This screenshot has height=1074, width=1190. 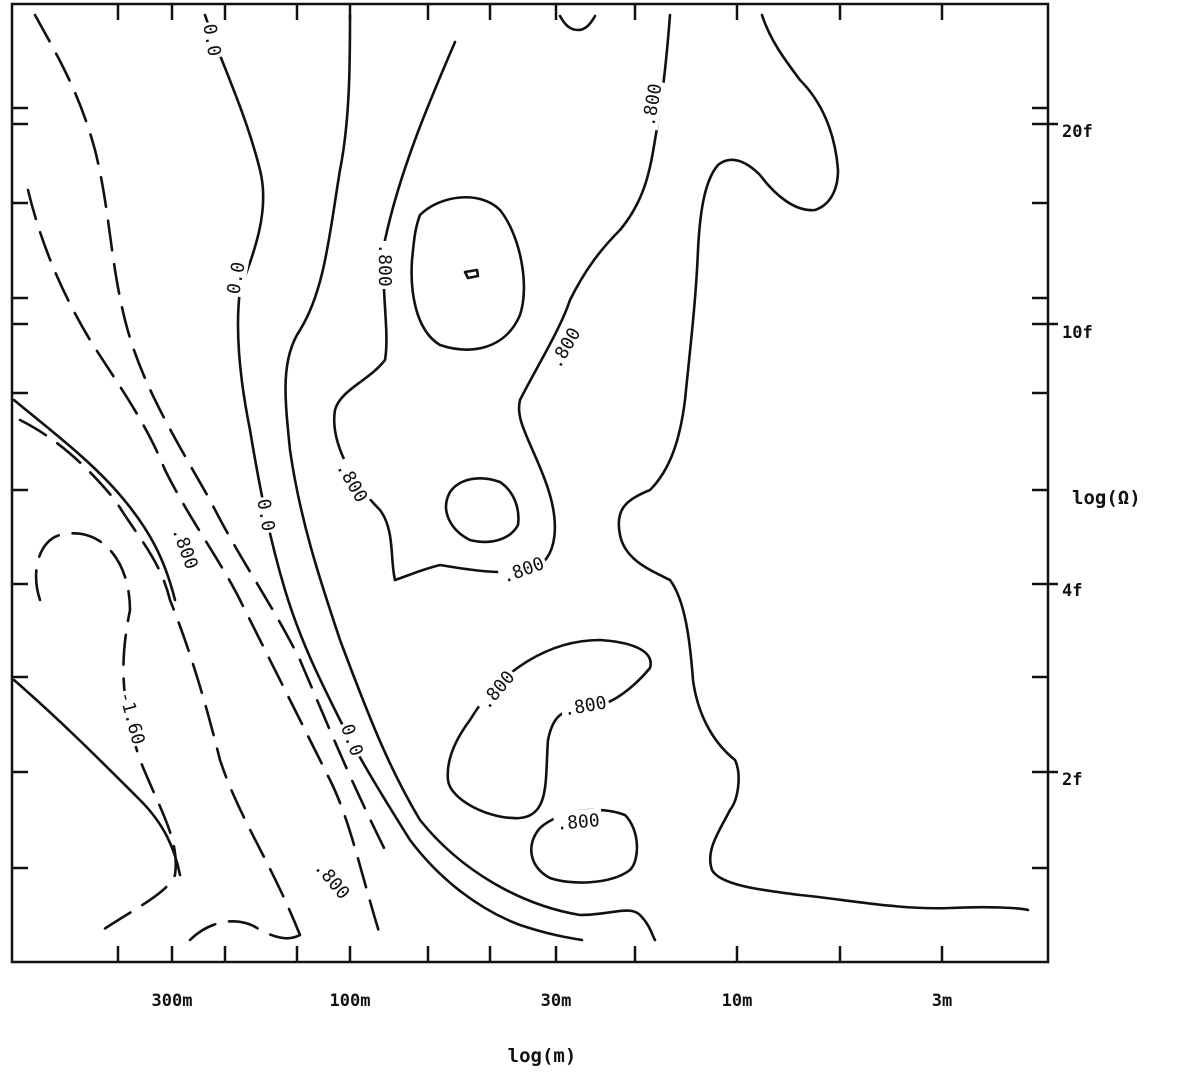 What do you see at coordinates (942, 1001) in the screenshot?
I see `x-tick-label: 3m` at bounding box center [942, 1001].